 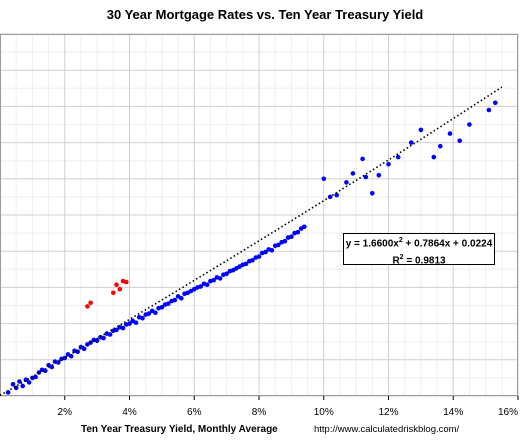 I want to click on r-squared: R2 = 0.9813, so click(x=419, y=259).